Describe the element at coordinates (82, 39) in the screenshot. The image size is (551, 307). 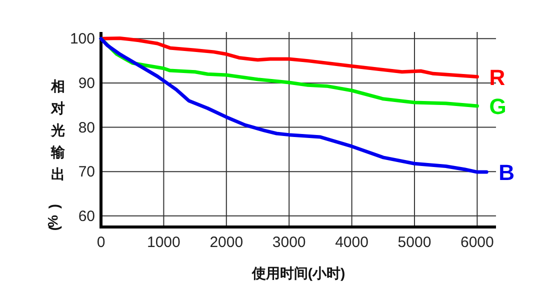
I see `y-tick-label: 100` at that location.